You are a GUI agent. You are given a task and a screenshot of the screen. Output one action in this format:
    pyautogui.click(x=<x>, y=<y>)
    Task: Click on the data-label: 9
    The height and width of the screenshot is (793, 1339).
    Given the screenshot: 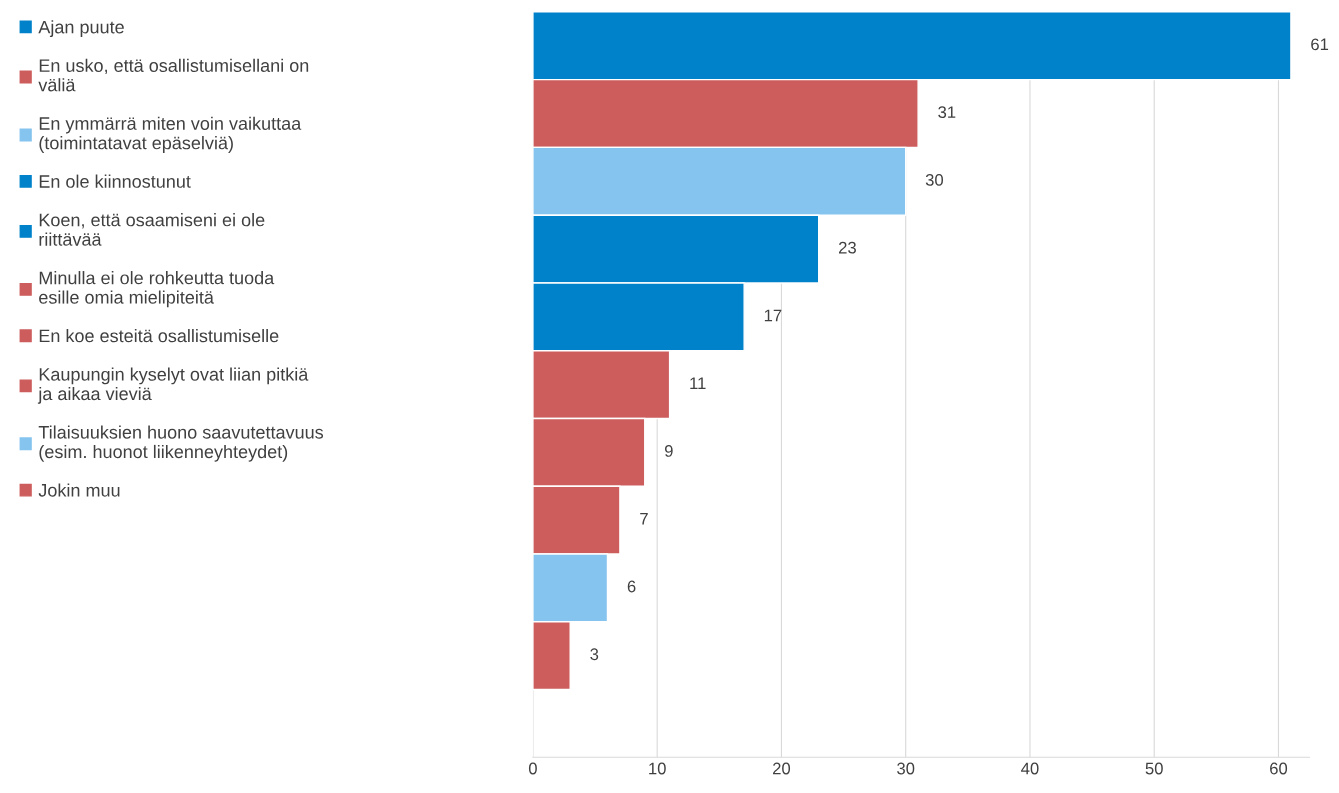 What is the action you would take?
    pyautogui.click(x=668, y=451)
    